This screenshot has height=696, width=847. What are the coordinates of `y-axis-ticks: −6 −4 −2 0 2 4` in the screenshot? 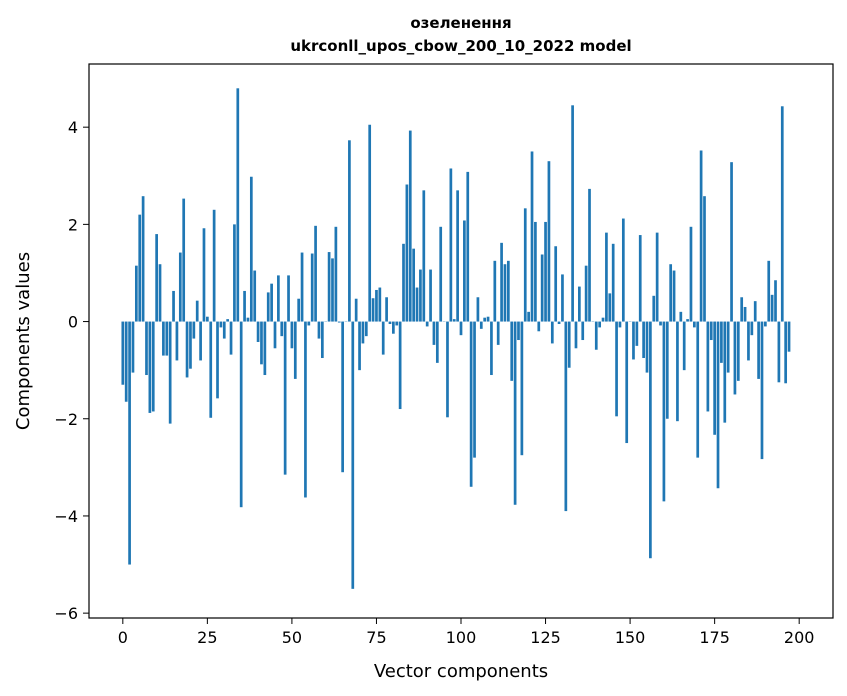 It's located at (71, 370).